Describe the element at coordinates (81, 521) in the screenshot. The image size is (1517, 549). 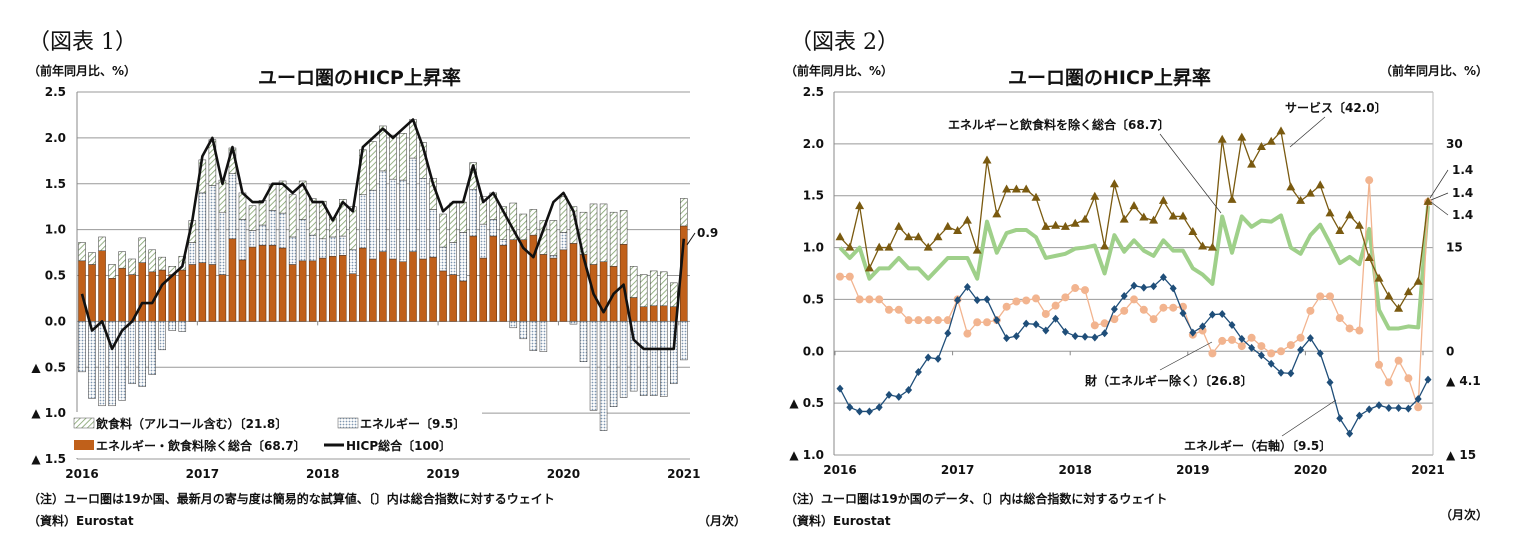
I see `source-1: （資料）Eurostat` at that location.